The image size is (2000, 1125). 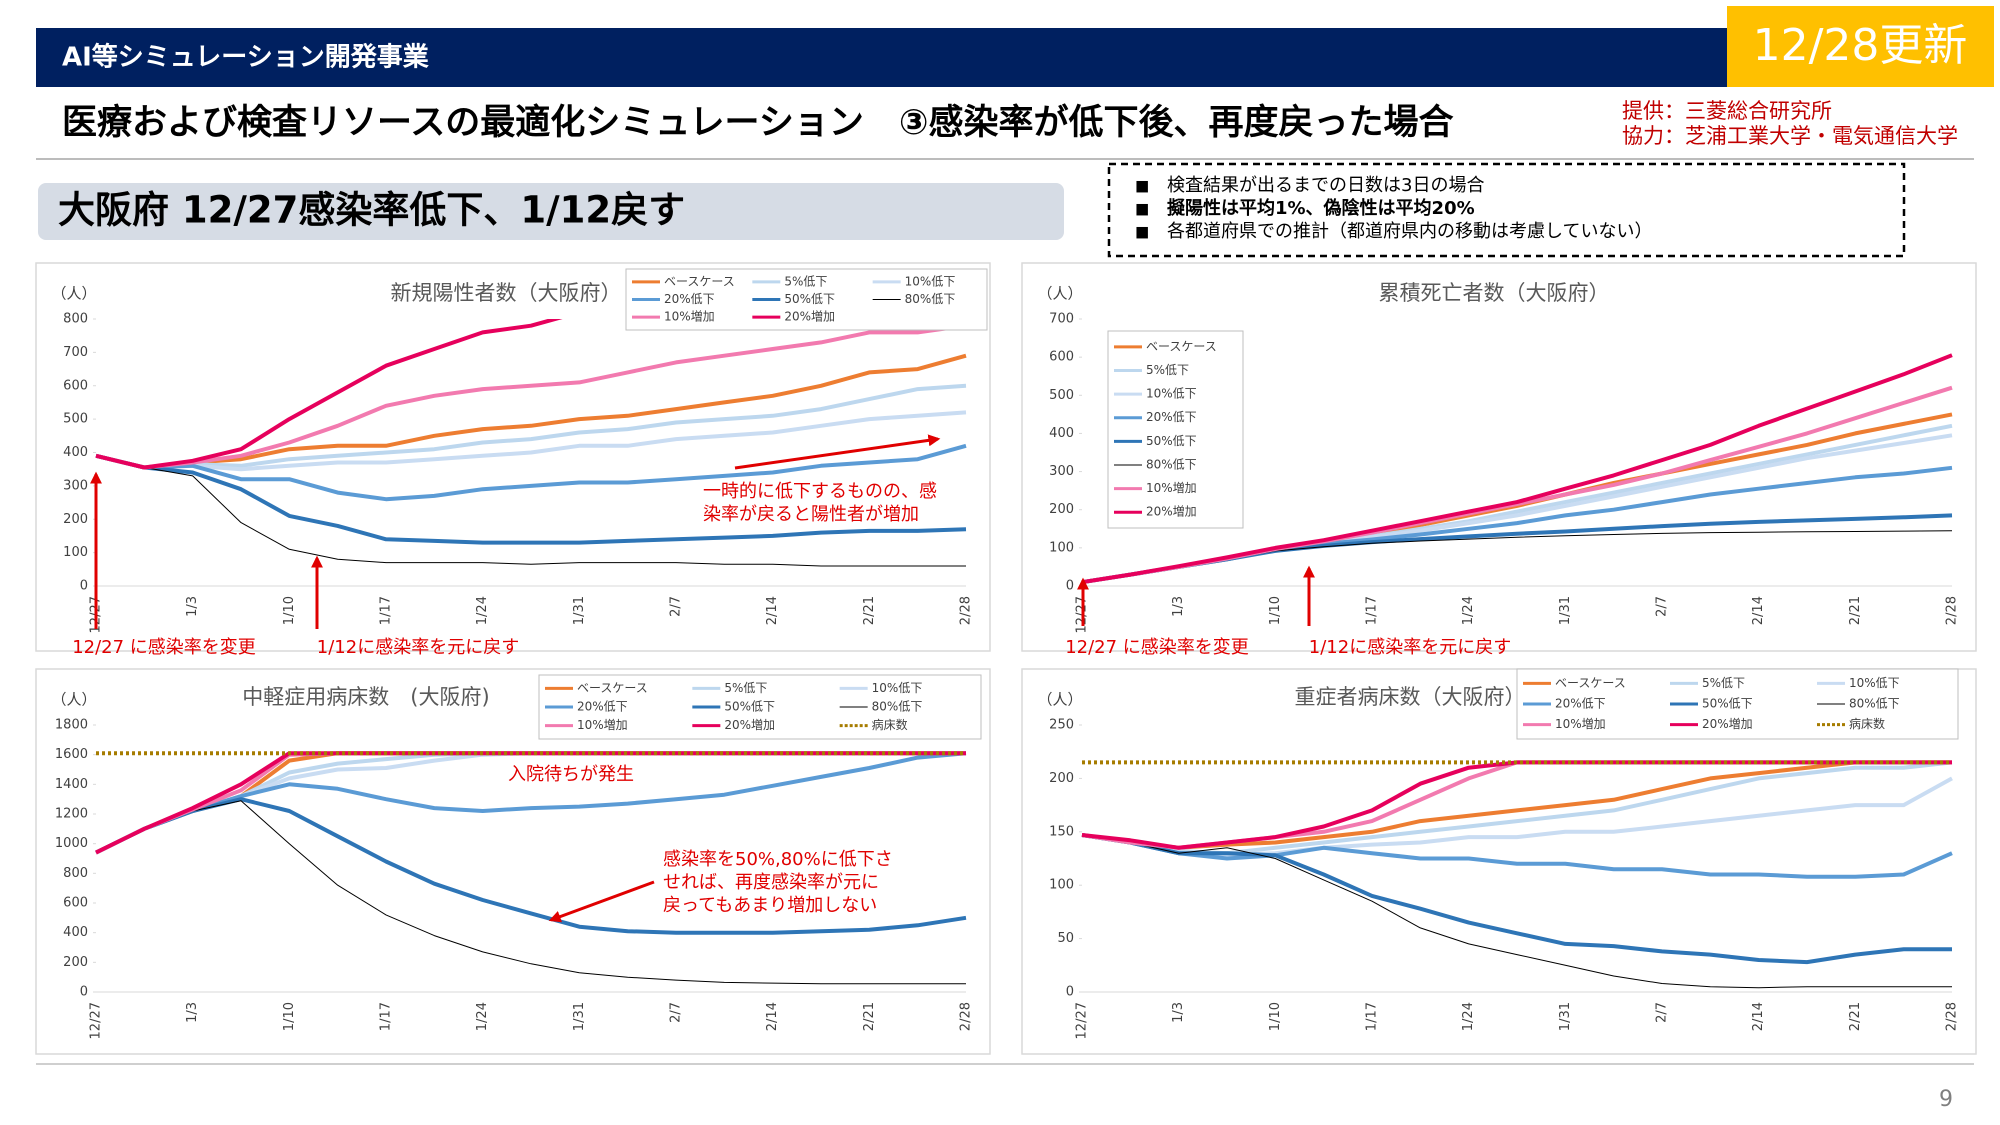 What do you see at coordinates (1325, 185) in the screenshot?
I see `note: 検査結果が出るまでの日数は3日の場合` at bounding box center [1325, 185].